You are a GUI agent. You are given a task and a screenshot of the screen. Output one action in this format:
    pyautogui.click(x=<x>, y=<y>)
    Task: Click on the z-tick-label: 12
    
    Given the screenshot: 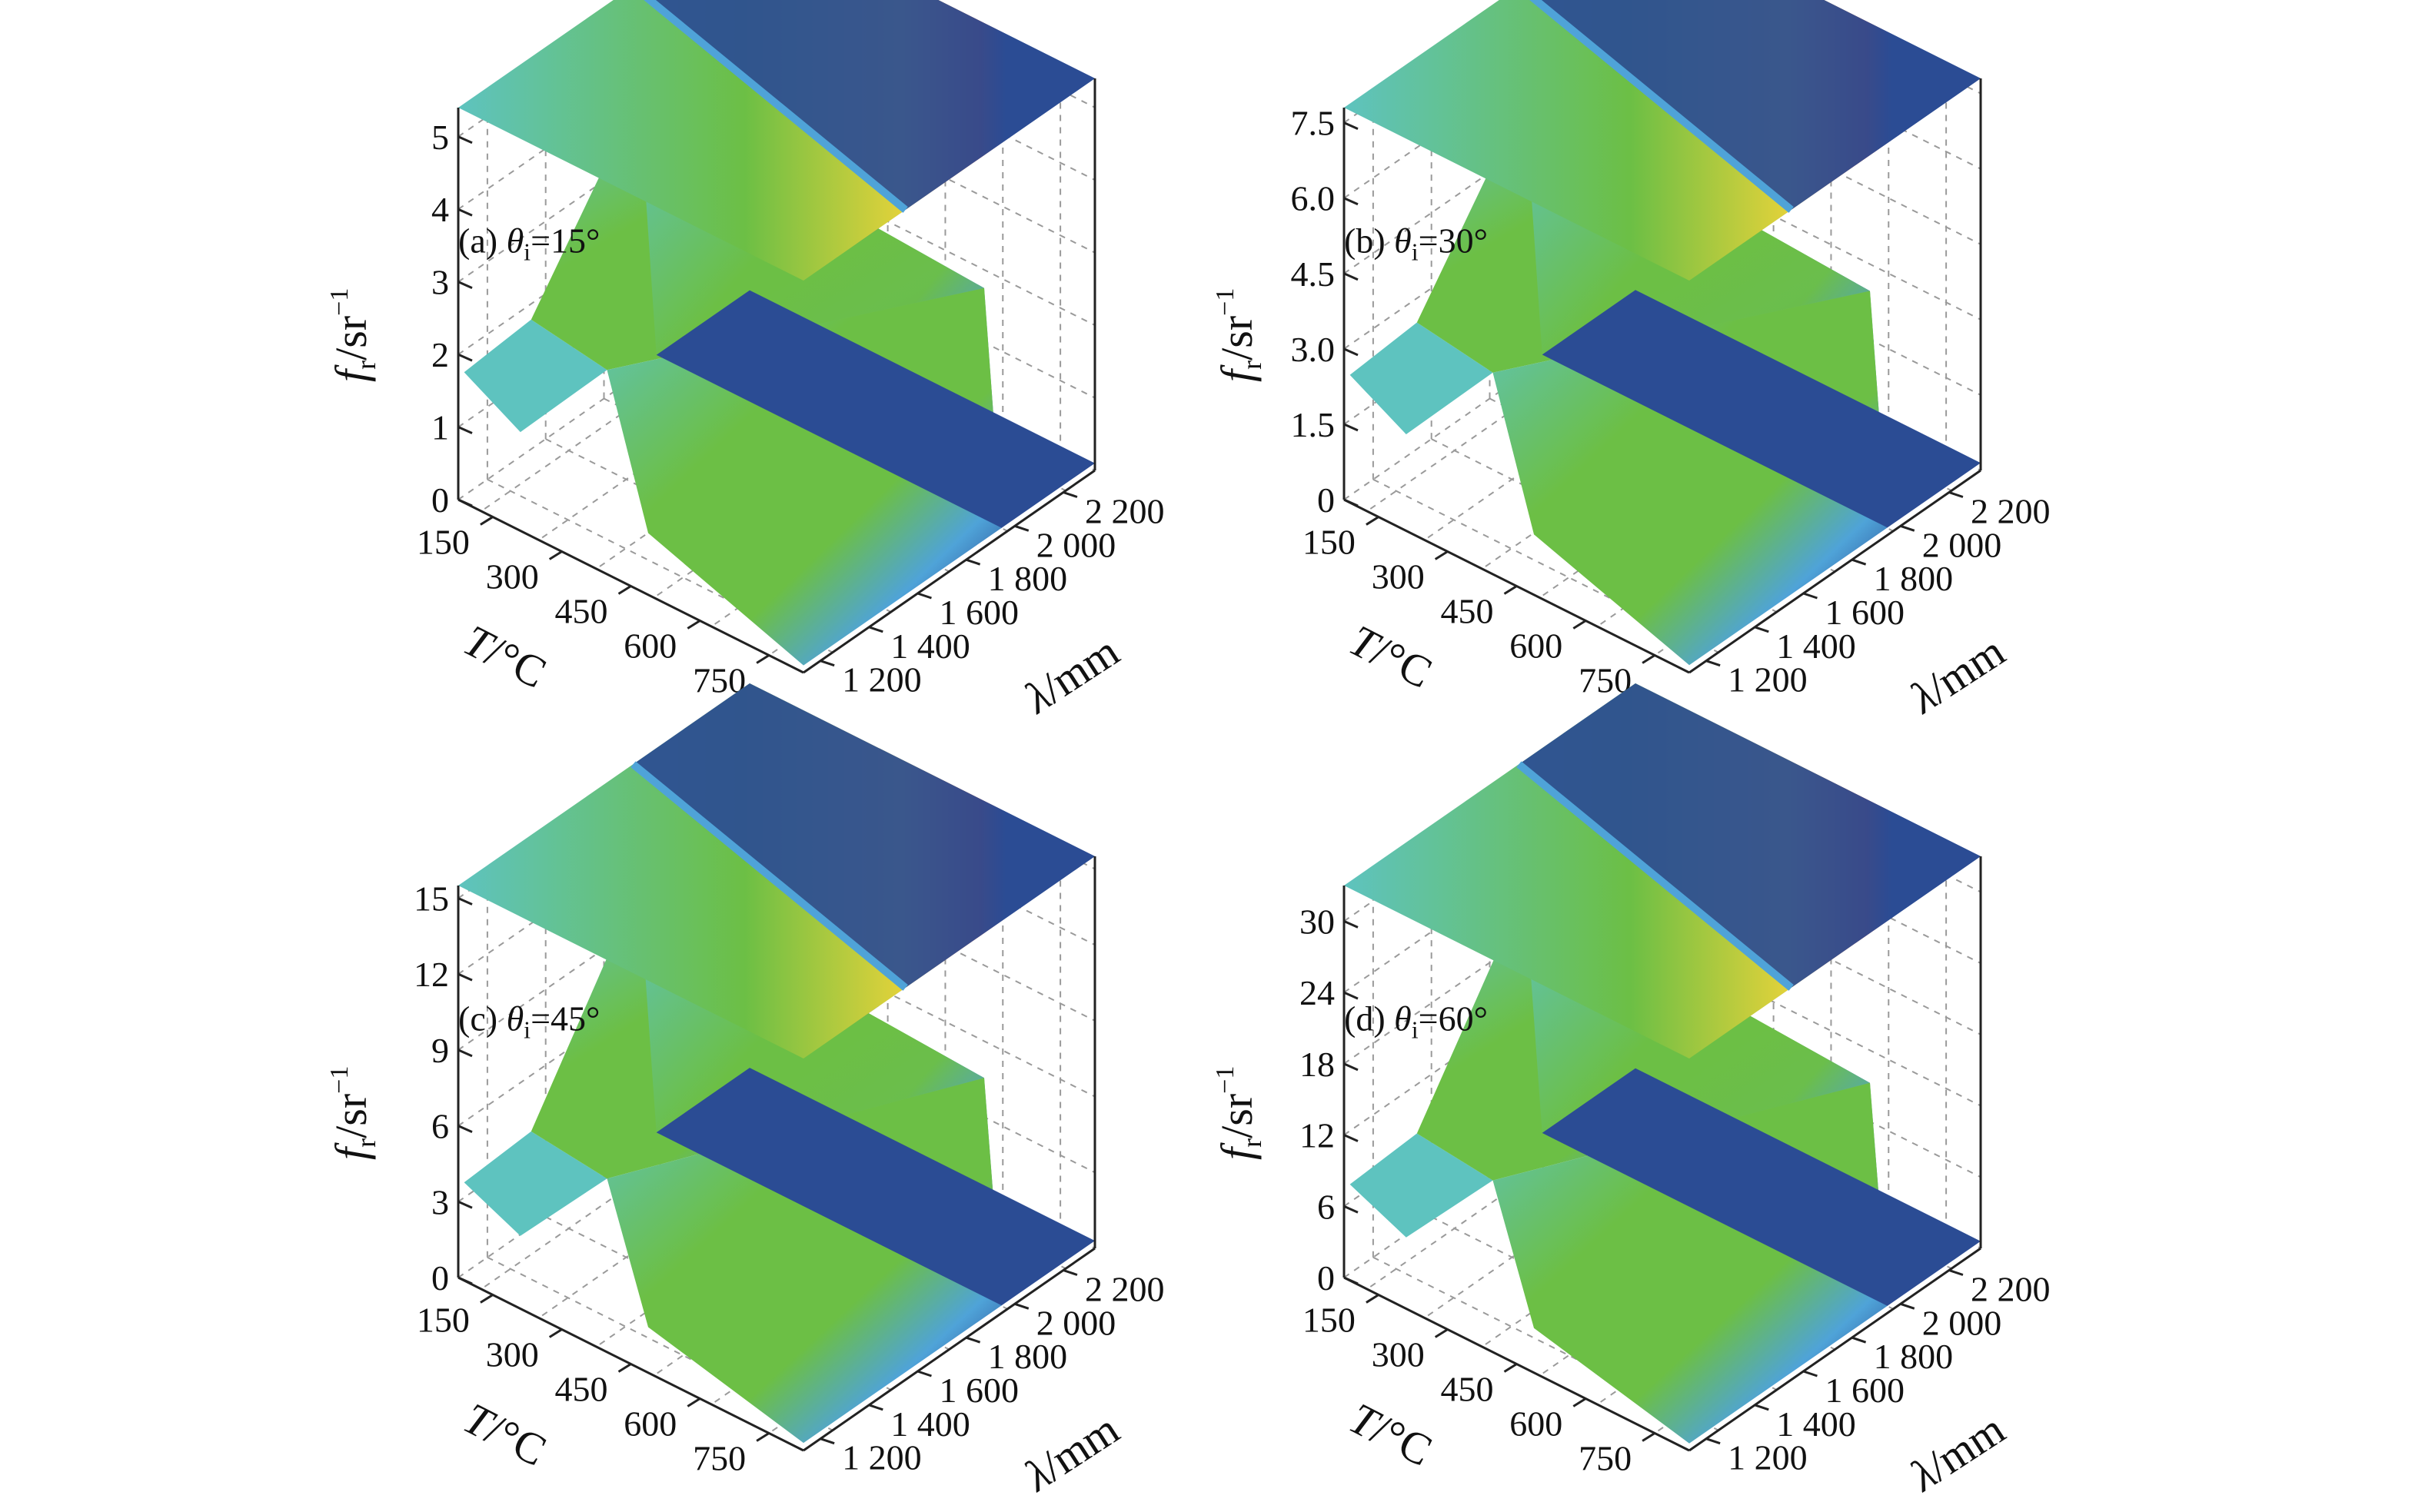 What is the action you would take?
    pyautogui.click(x=1317, y=1135)
    